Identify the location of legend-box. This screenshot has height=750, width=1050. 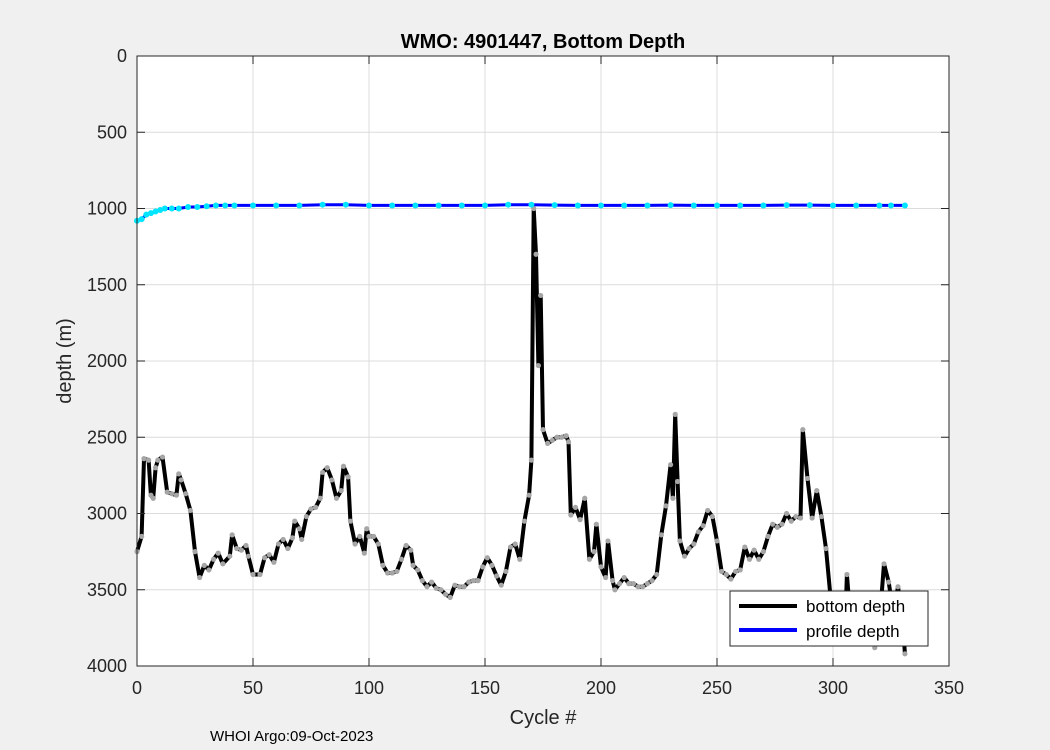
(829, 618).